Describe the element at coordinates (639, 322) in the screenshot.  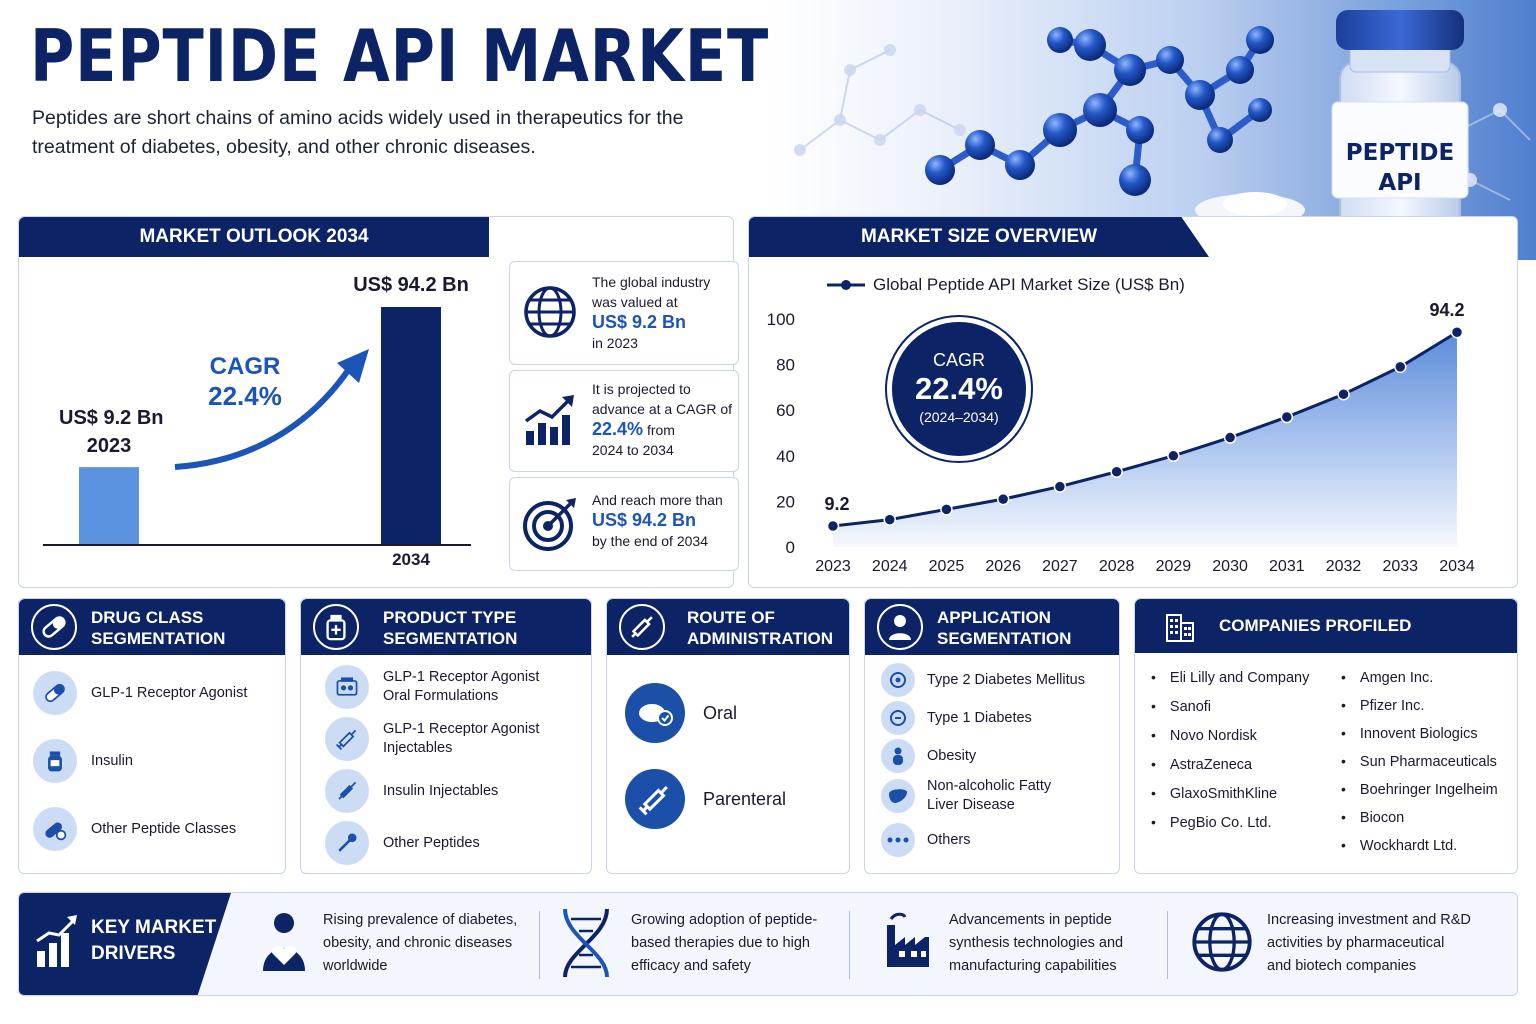
I see `info-card-1-highlight: US$ 9.2 Bn` at that location.